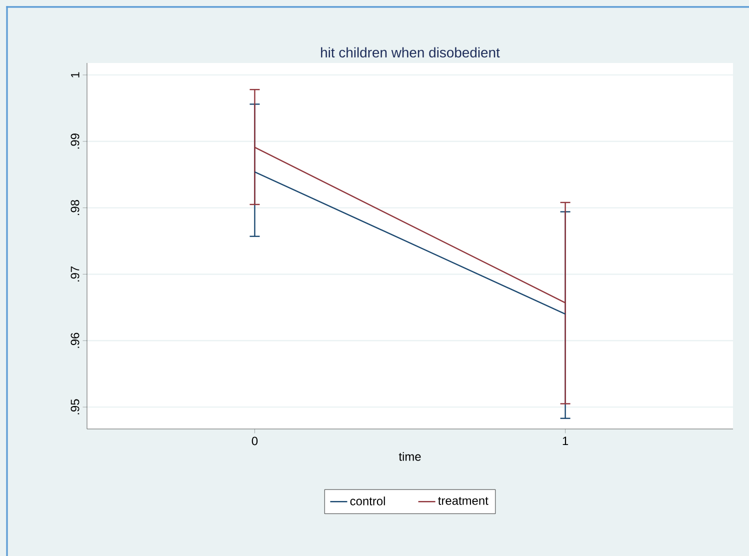 Image resolution: width=749 pixels, height=556 pixels. What do you see at coordinates (409, 456) in the screenshot?
I see `x-axis-title: time` at bounding box center [409, 456].